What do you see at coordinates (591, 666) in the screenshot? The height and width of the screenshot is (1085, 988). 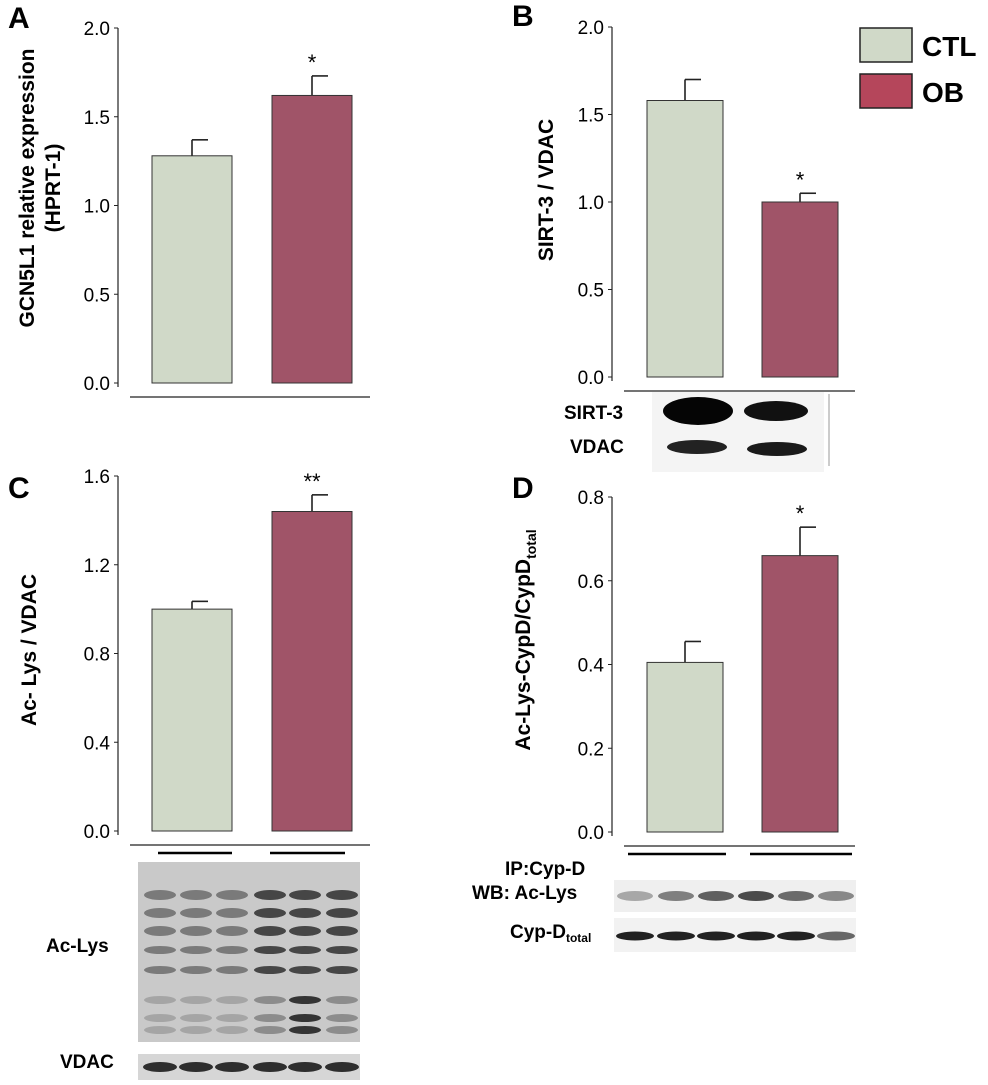 I see `y-tick-label-d: 0.4` at bounding box center [591, 666].